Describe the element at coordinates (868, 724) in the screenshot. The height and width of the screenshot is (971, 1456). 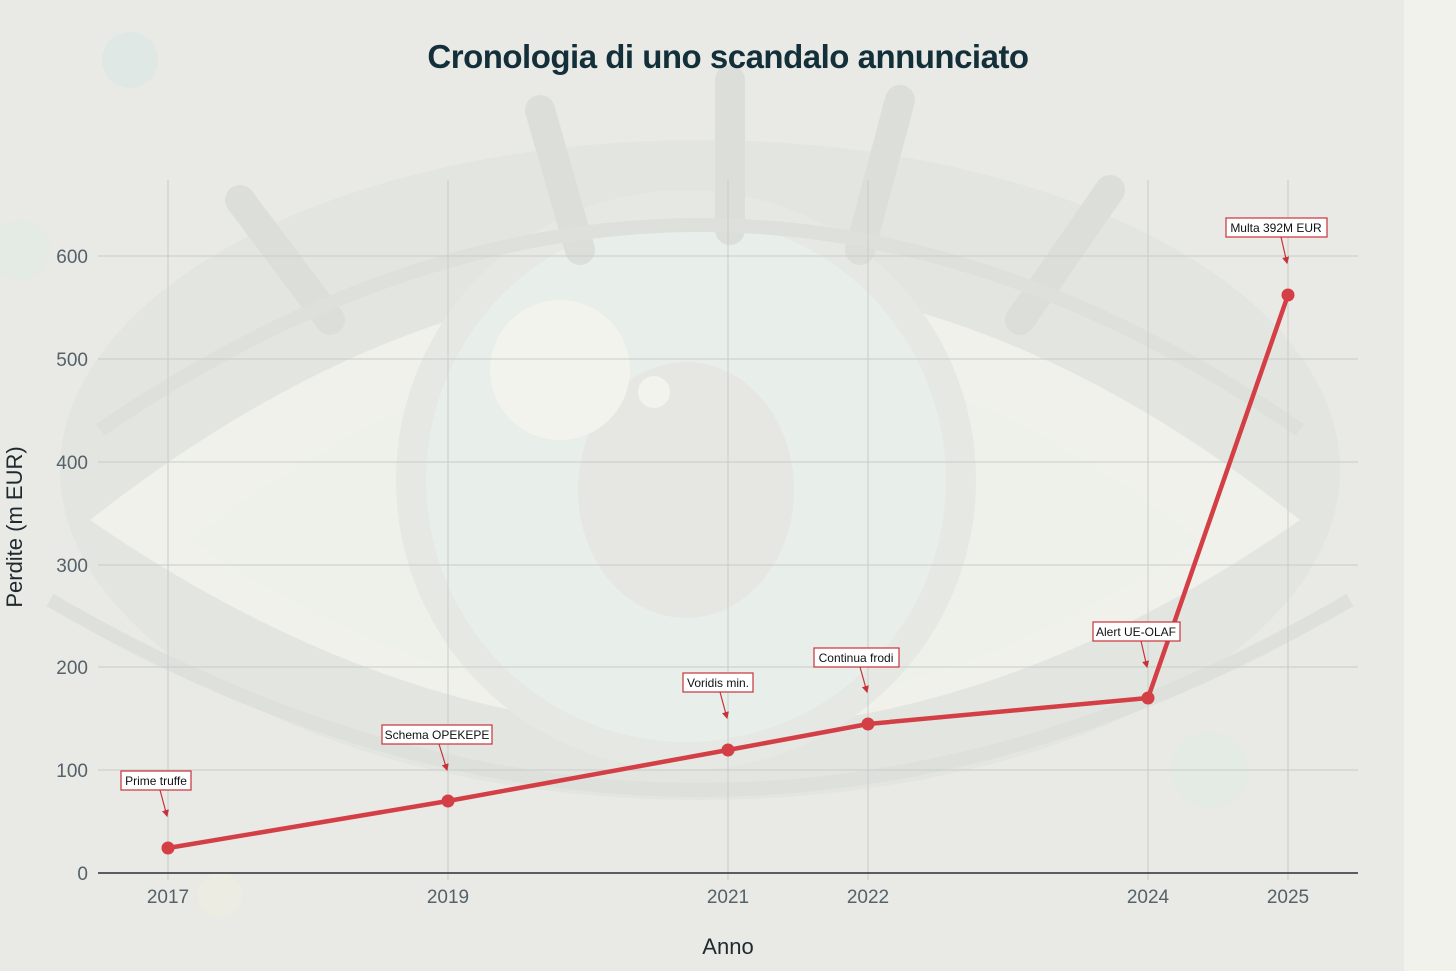
I see `data-point-2022` at that location.